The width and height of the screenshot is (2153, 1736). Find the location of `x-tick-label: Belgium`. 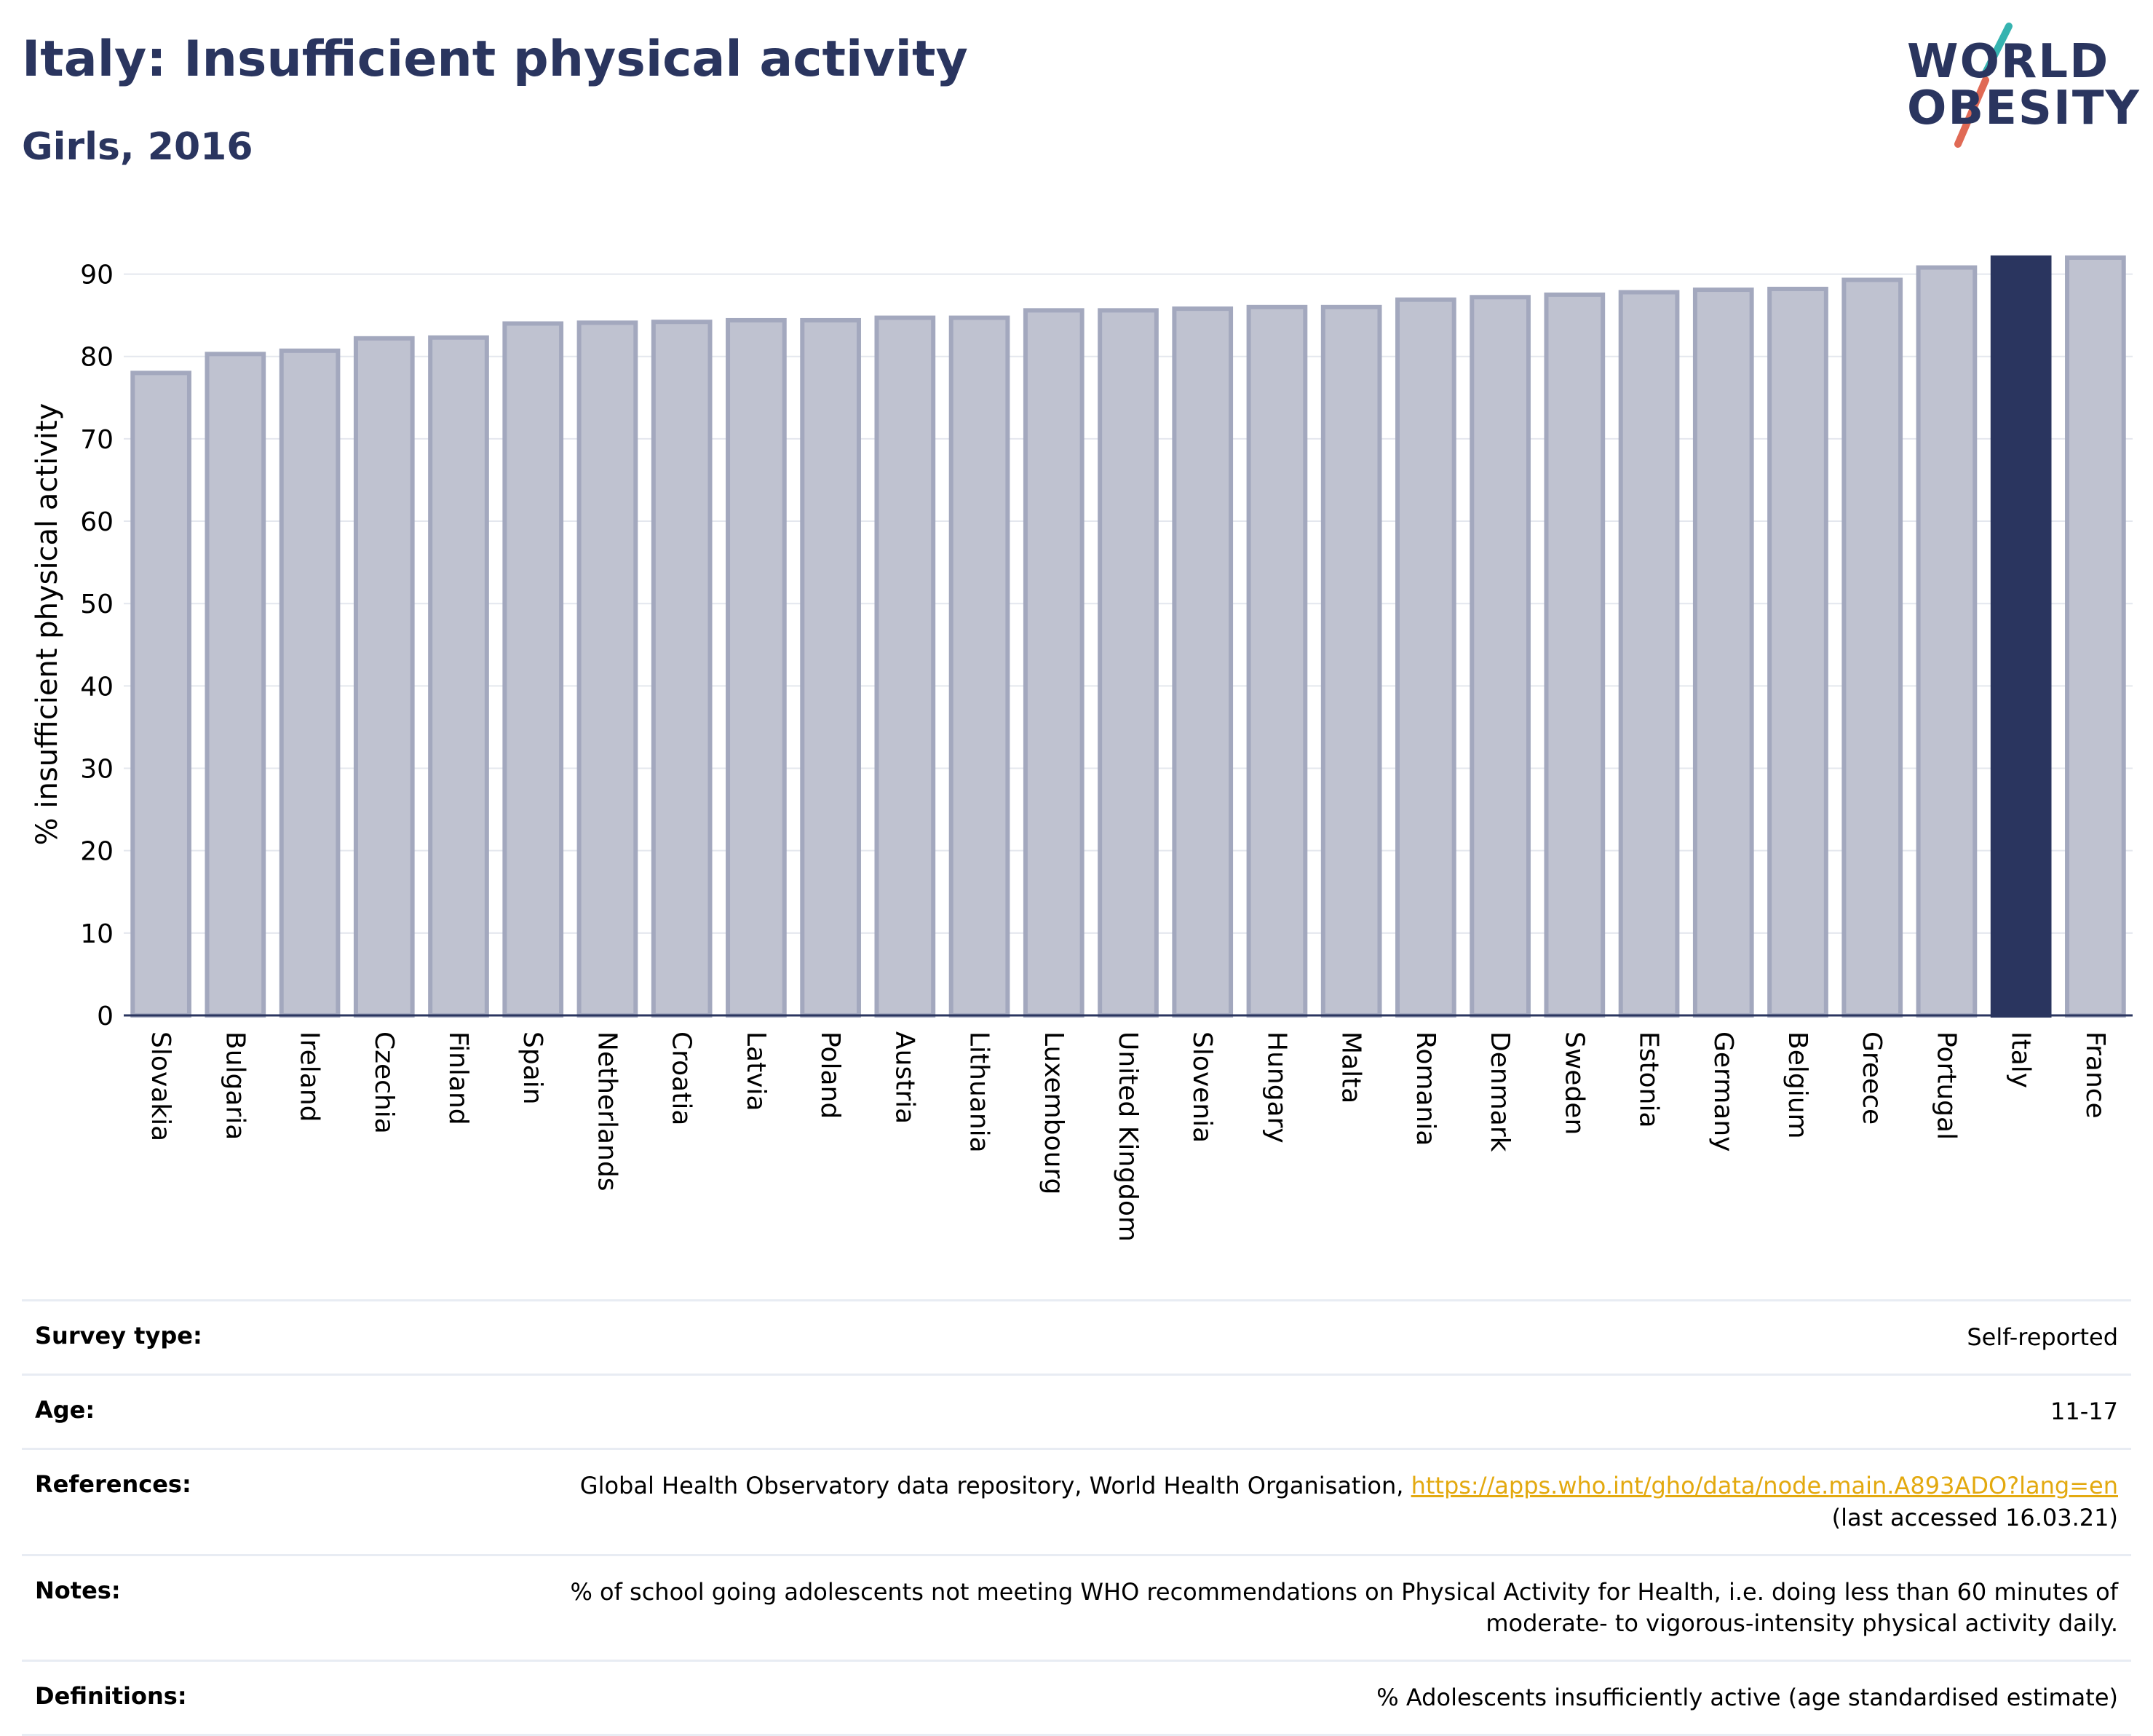

x-tick-label: Belgium is located at coordinates (1797, 1085).